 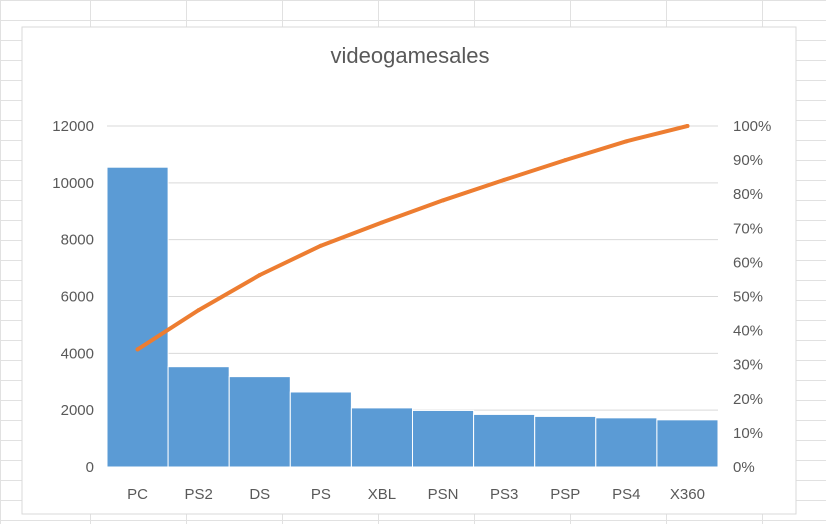 What do you see at coordinates (259, 422) in the screenshot?
I see `bar-ds` at bounding box center [259, 422].